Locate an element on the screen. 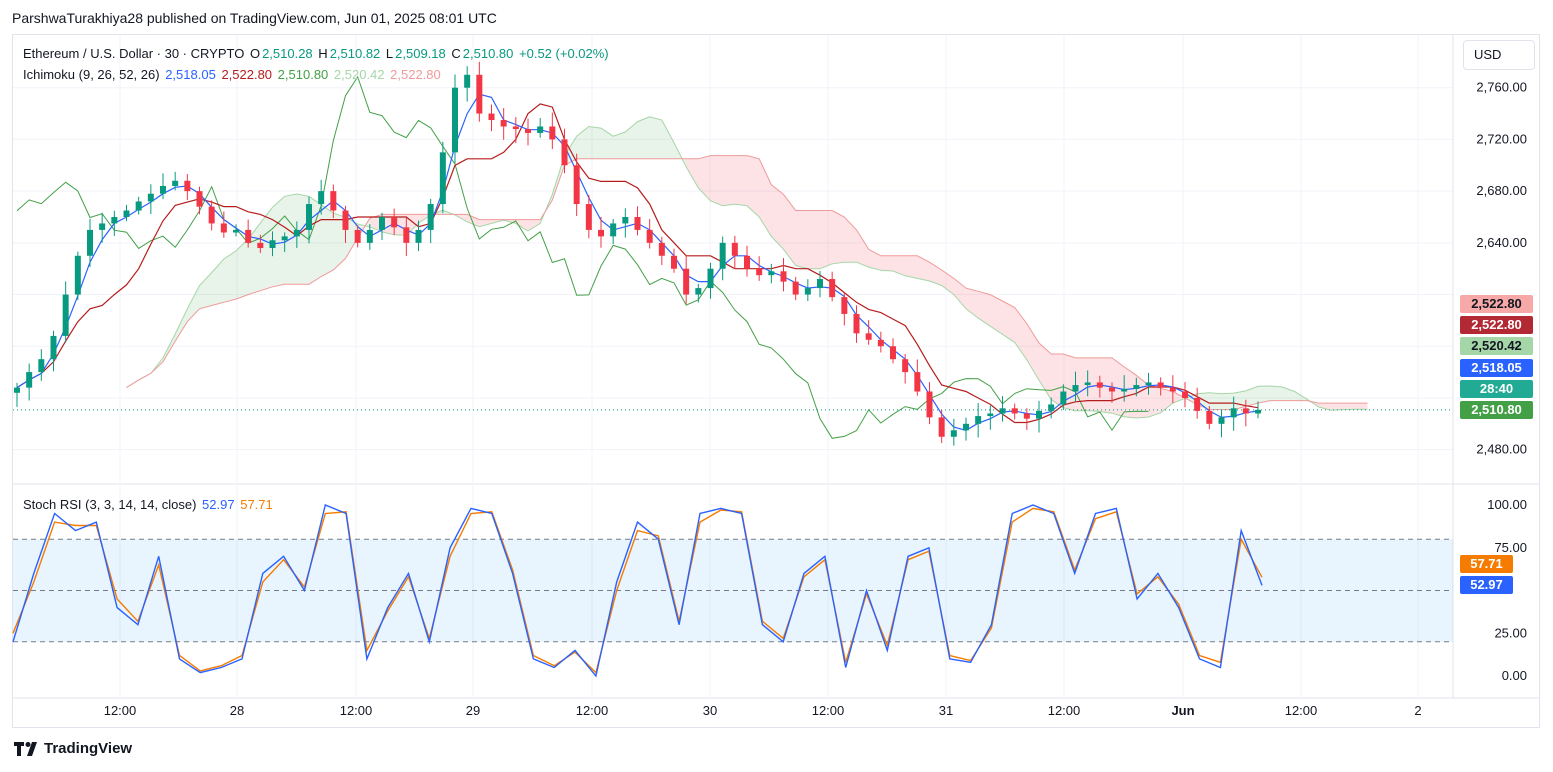  price-tag: 2,520.42 is located at coordinates (1496, 346).